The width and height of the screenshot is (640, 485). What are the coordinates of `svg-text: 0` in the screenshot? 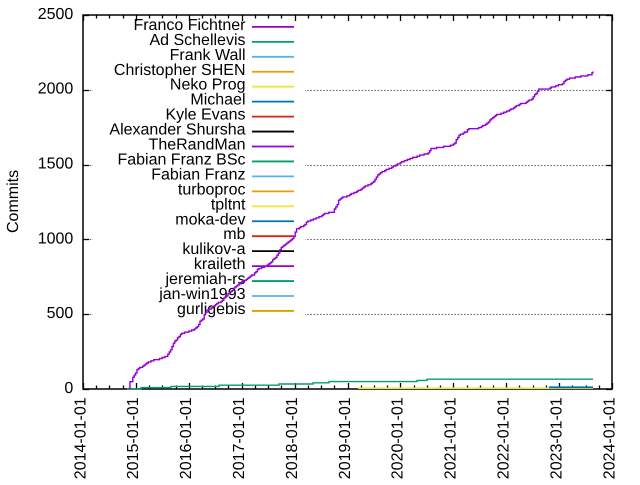 It's located at (68, 388).